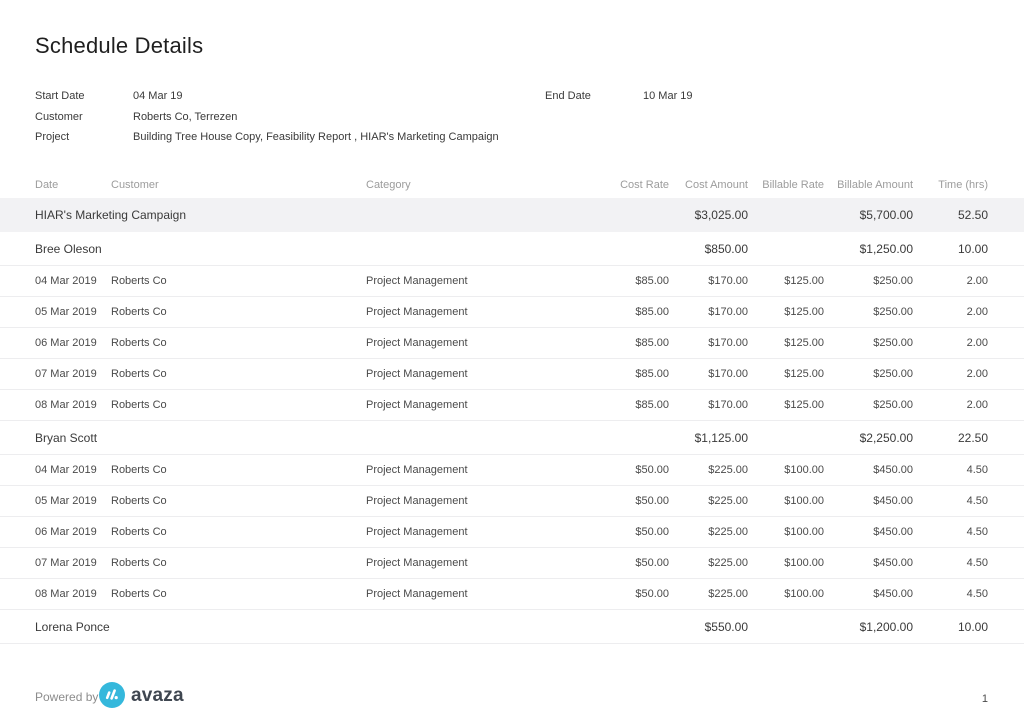 Image resolution: width=1024 pixels, height=724 pixels. What do you see at coordinates (886, 215) in the screenshot?
I see `cell-billable-amount: $5,700.00` at bounding box center [886, 215].